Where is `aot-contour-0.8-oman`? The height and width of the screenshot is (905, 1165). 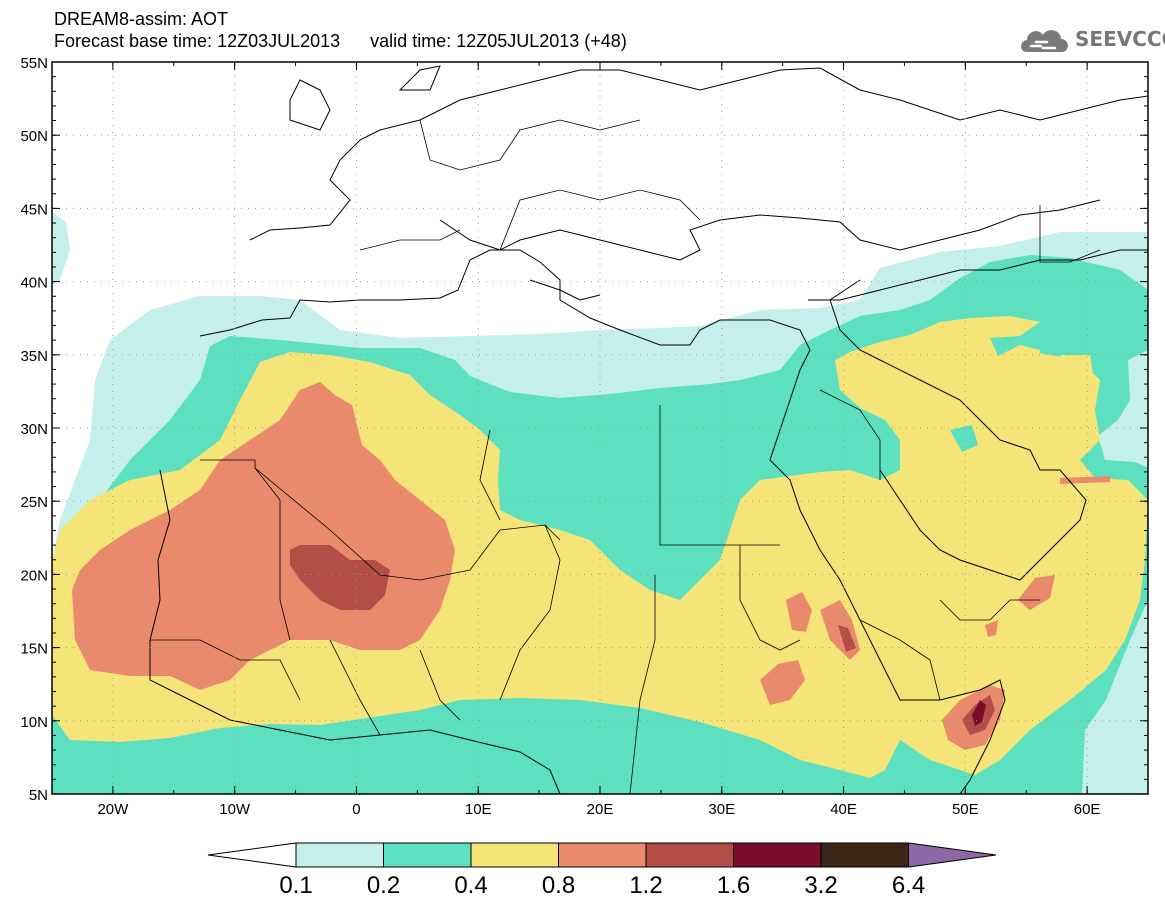
aot-contour-0.8-oman is located at coordinates (1036, 592).